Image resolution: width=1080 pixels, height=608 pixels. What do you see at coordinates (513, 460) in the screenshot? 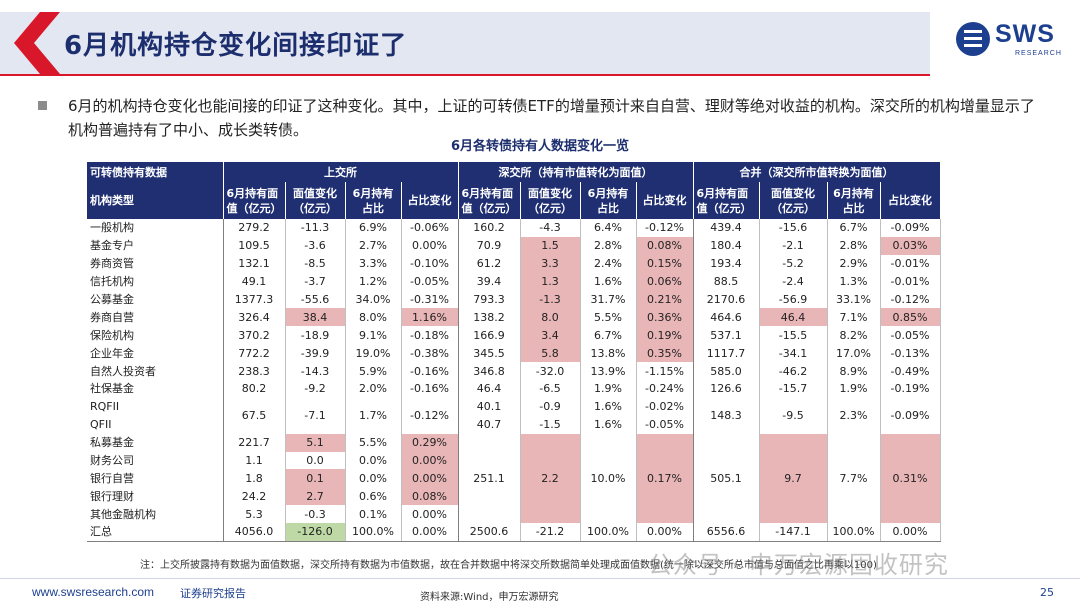
I see `table-row: 财务公司 1.1 0.0 0.0% 0.00%` at bounding box center [513, 460].